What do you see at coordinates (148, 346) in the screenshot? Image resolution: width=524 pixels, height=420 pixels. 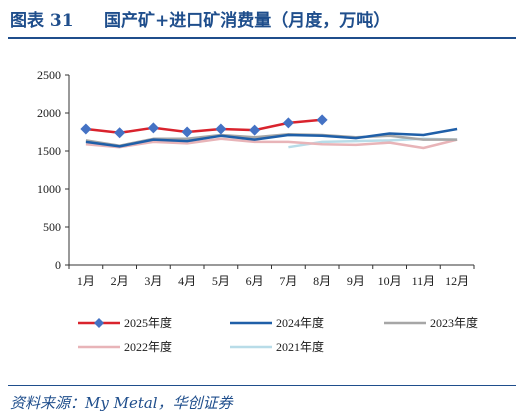 I see `legend-label-2022年度: 2022年度` at bounding box center [148, 346].